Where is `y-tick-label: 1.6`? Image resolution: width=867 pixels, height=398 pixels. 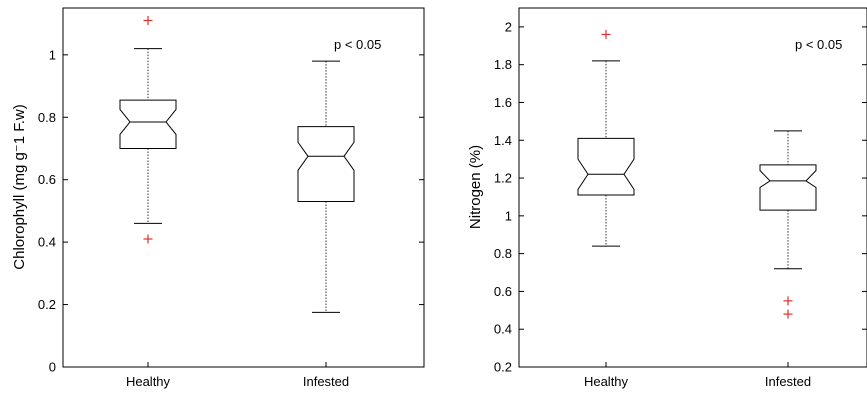 y-tick-label: 1.6 is located at coordinates (503, 102).